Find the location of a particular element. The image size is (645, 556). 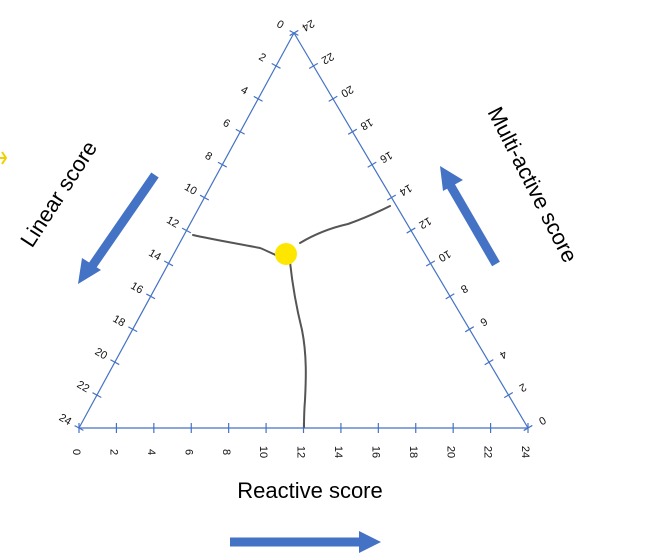

bottom-axis-tick-label: 22 is located at coordinates (488, 452).